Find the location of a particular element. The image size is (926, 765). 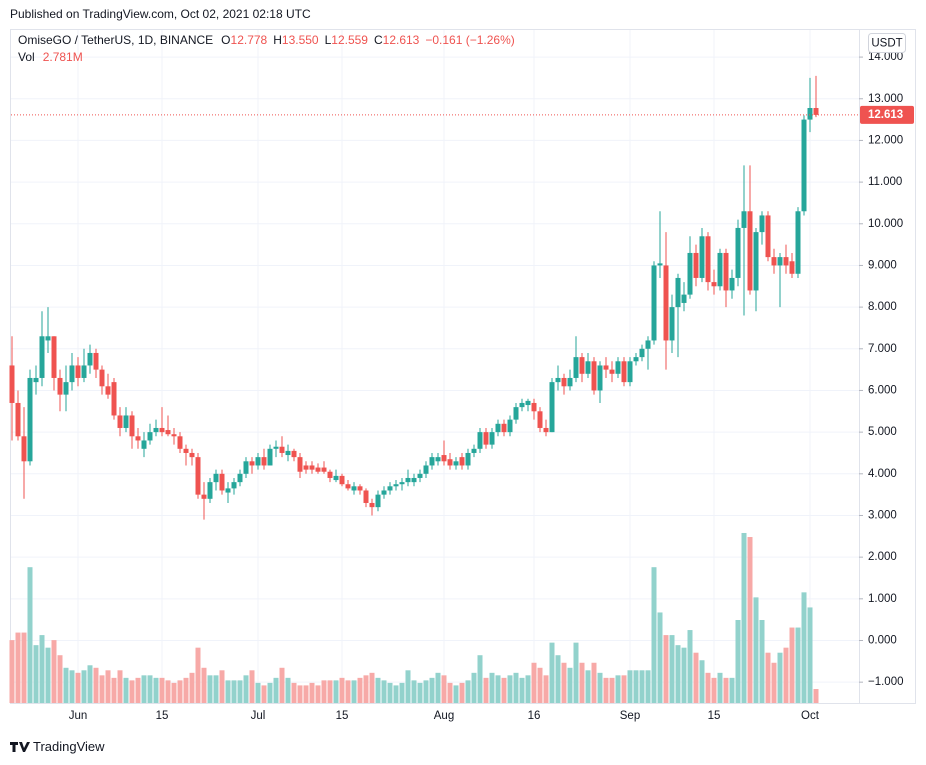

logo-icon is located at coordinates (20, 747).